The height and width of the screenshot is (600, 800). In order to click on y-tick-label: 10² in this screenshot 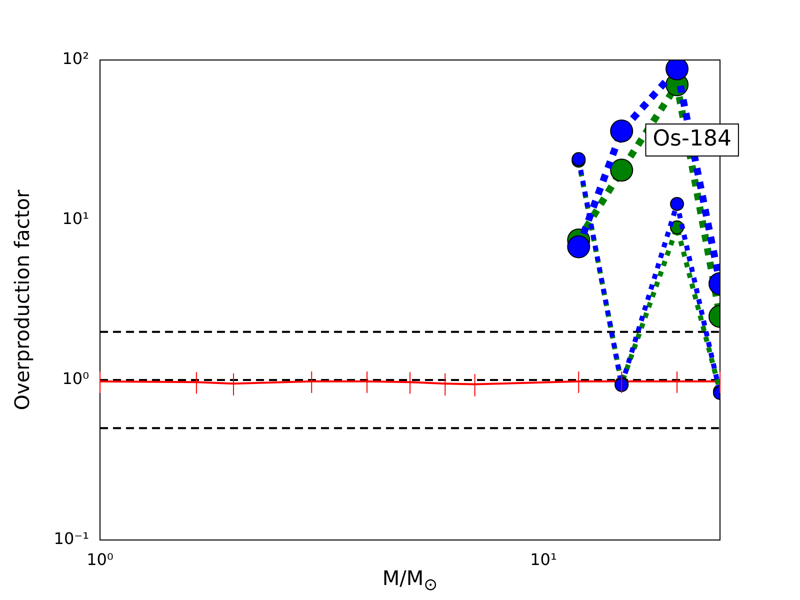, I will do `click(75, 58)`.